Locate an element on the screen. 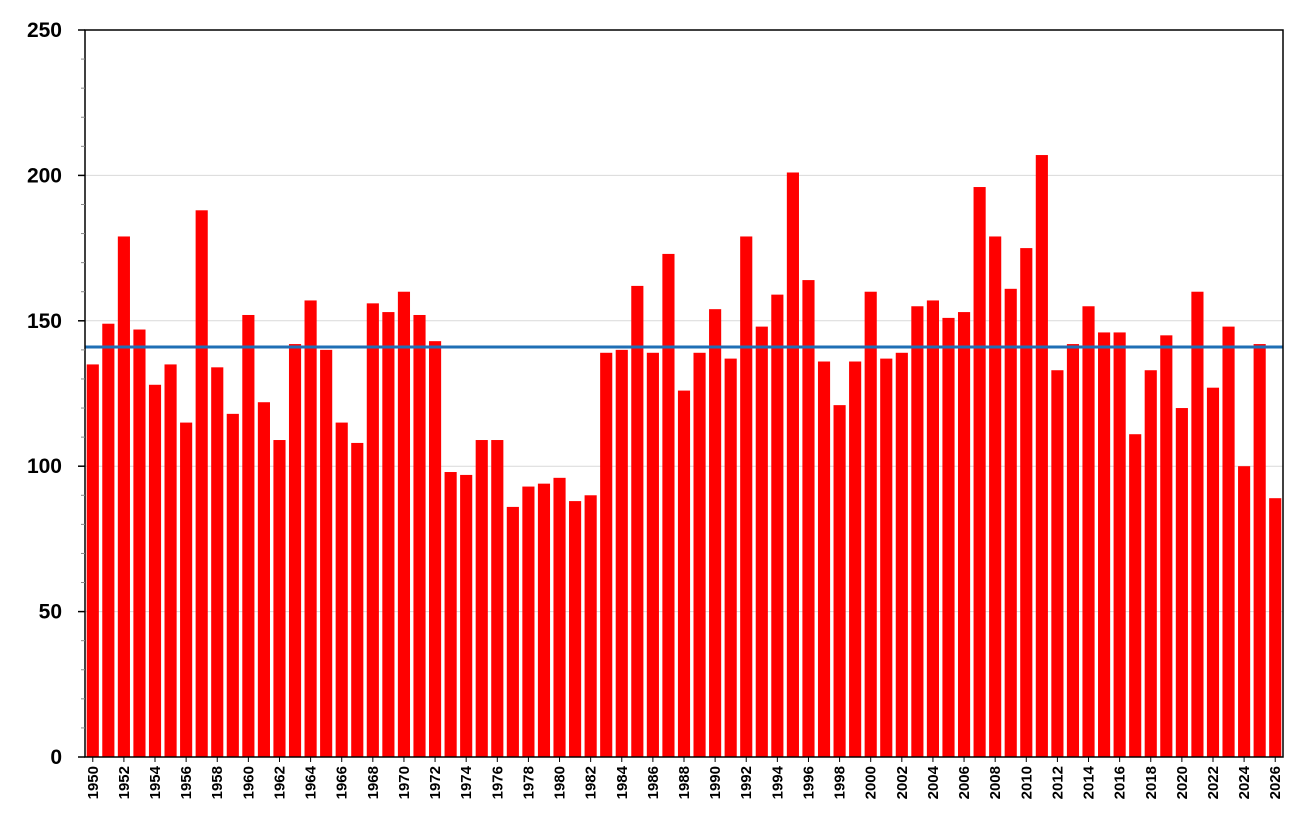 The image size is (1300, 832). bar-1953 is located at coordinates (139, 543).